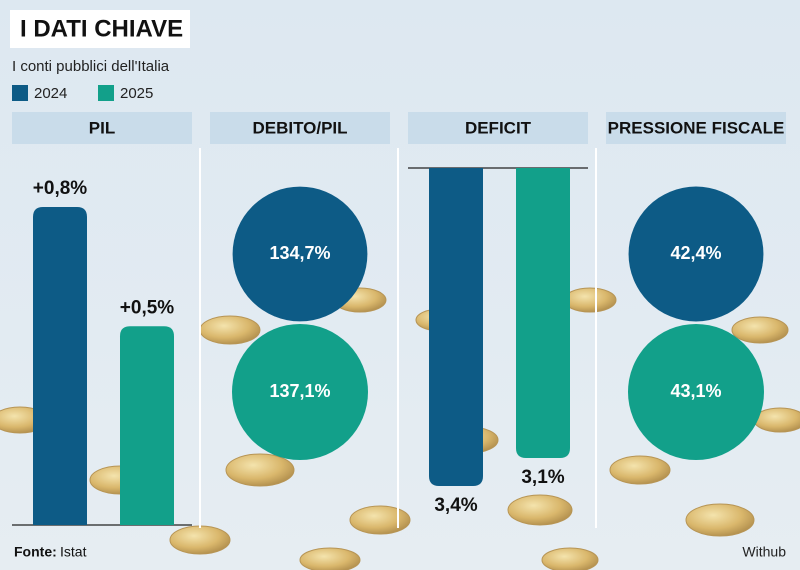 The width and height of the screenshot is (800, 570). I want to click on panel-title: PIL, so click(102, 127).